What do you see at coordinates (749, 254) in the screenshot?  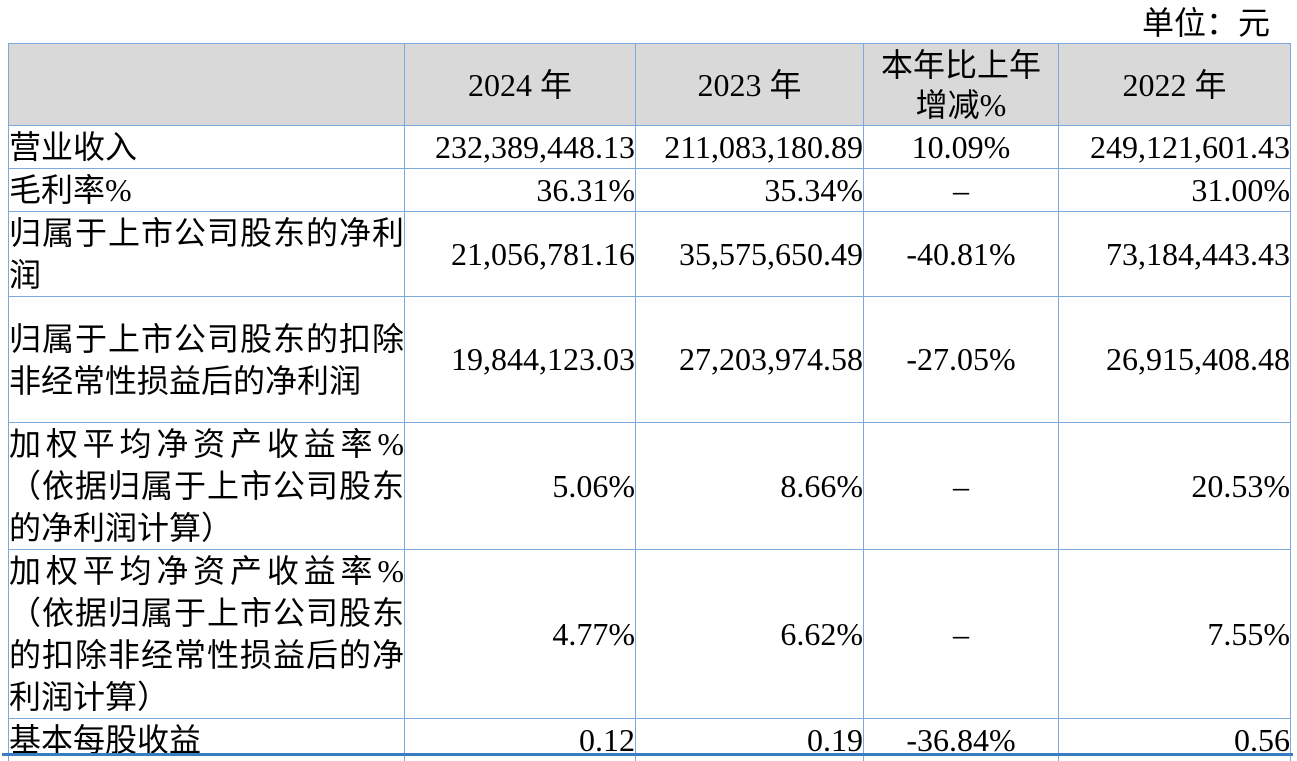 I see `value-2023: 35,575,650.49` at bounding box center [749, 254].